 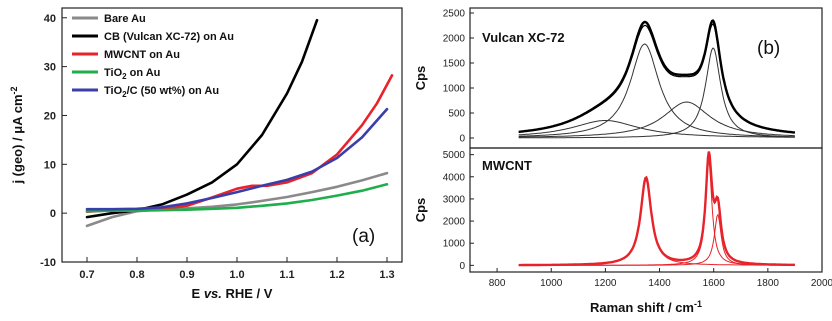 What do you see at coordinates (523, 37) in the screenshot?
I see `panel-b-top-title: Vulcan XC-72` at bounding box center [523, 37].